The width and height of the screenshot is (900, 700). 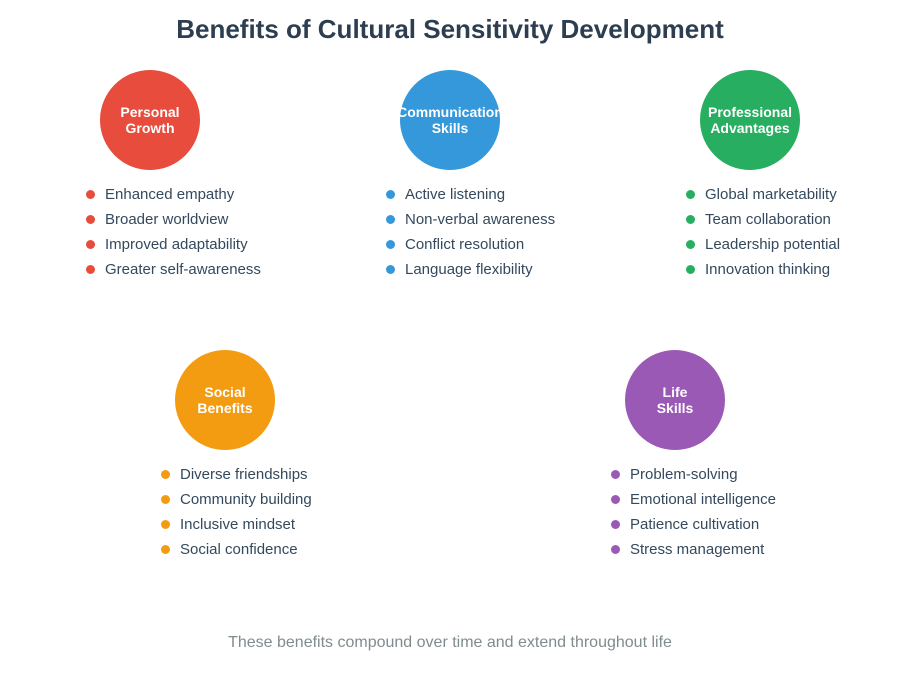 I want to click on list-item: Stress management, so click(x=693, y=549).